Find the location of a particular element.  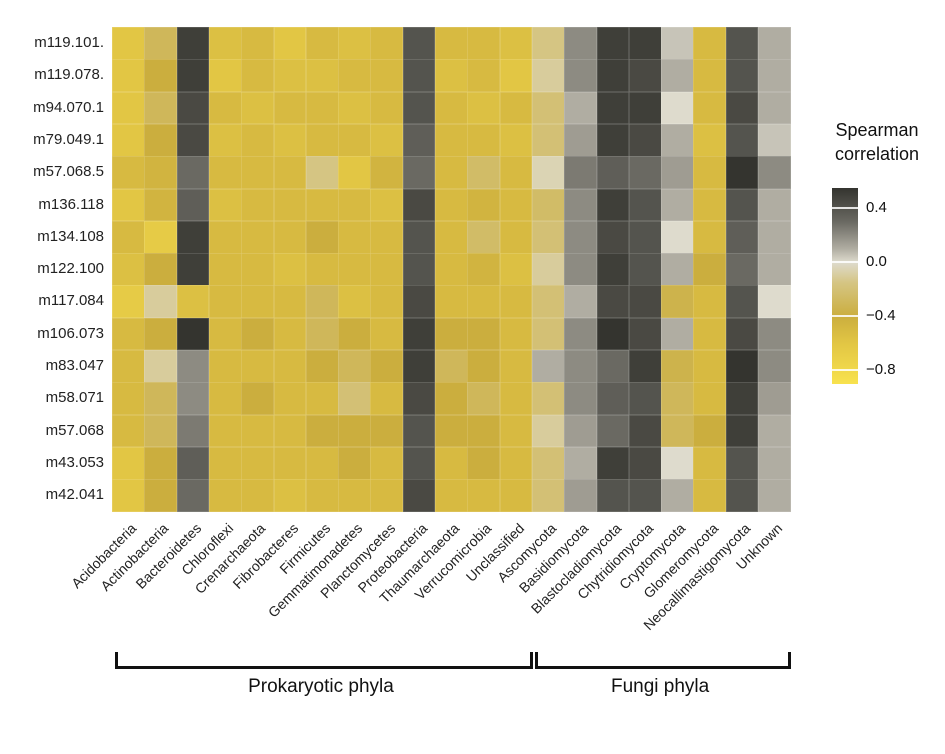

legend-tick-label: 0.0 is located at coordinates (876, 262).